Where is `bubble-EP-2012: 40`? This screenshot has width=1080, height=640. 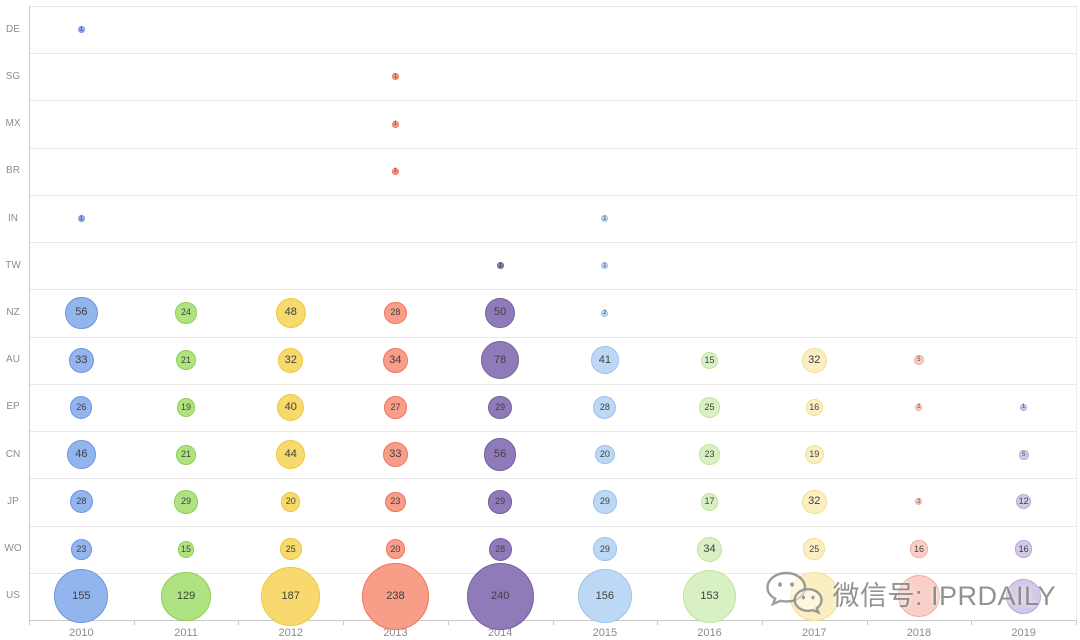 bubble-EP-2012: 40 is located at coordinates (291, 407).